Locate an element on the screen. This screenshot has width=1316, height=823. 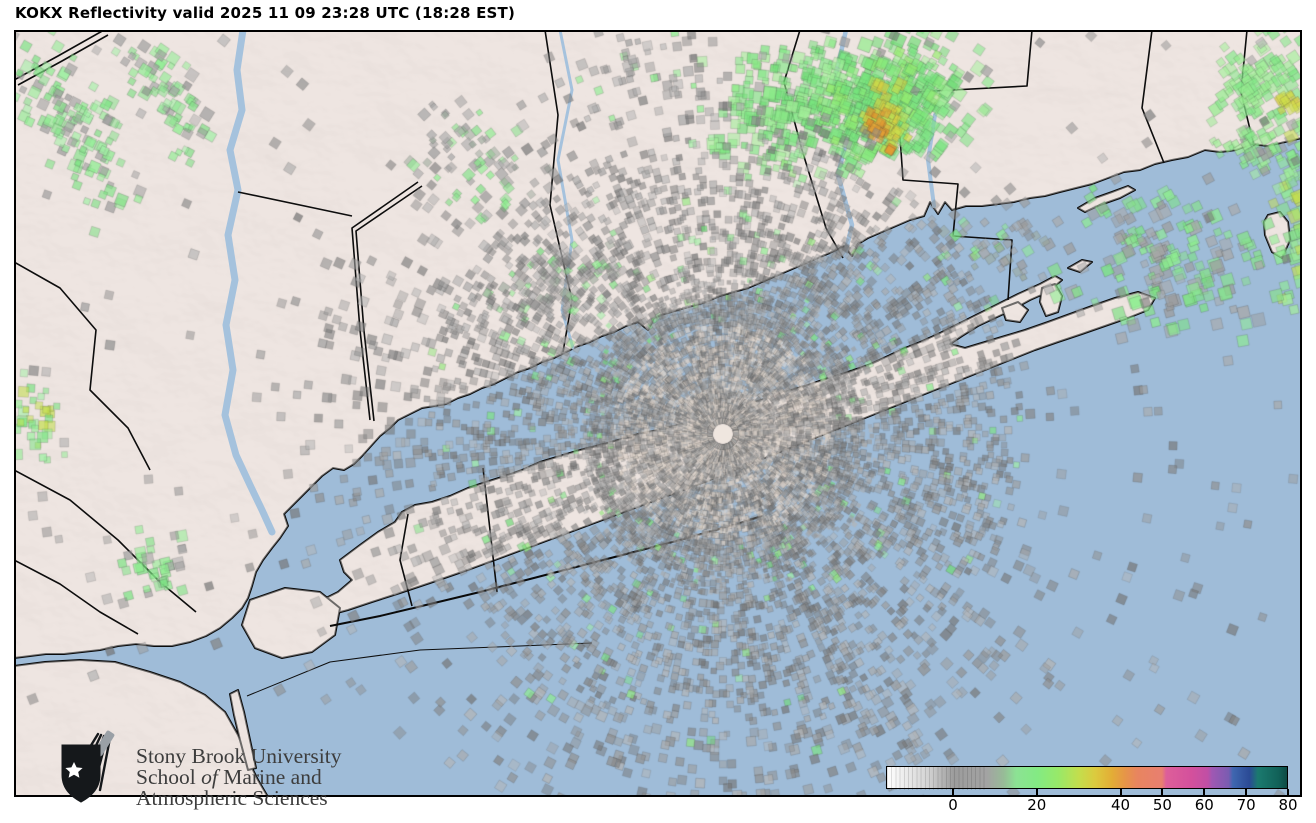
colorbar-tick-label-70: 70 is located at coordinates (1246, 805).